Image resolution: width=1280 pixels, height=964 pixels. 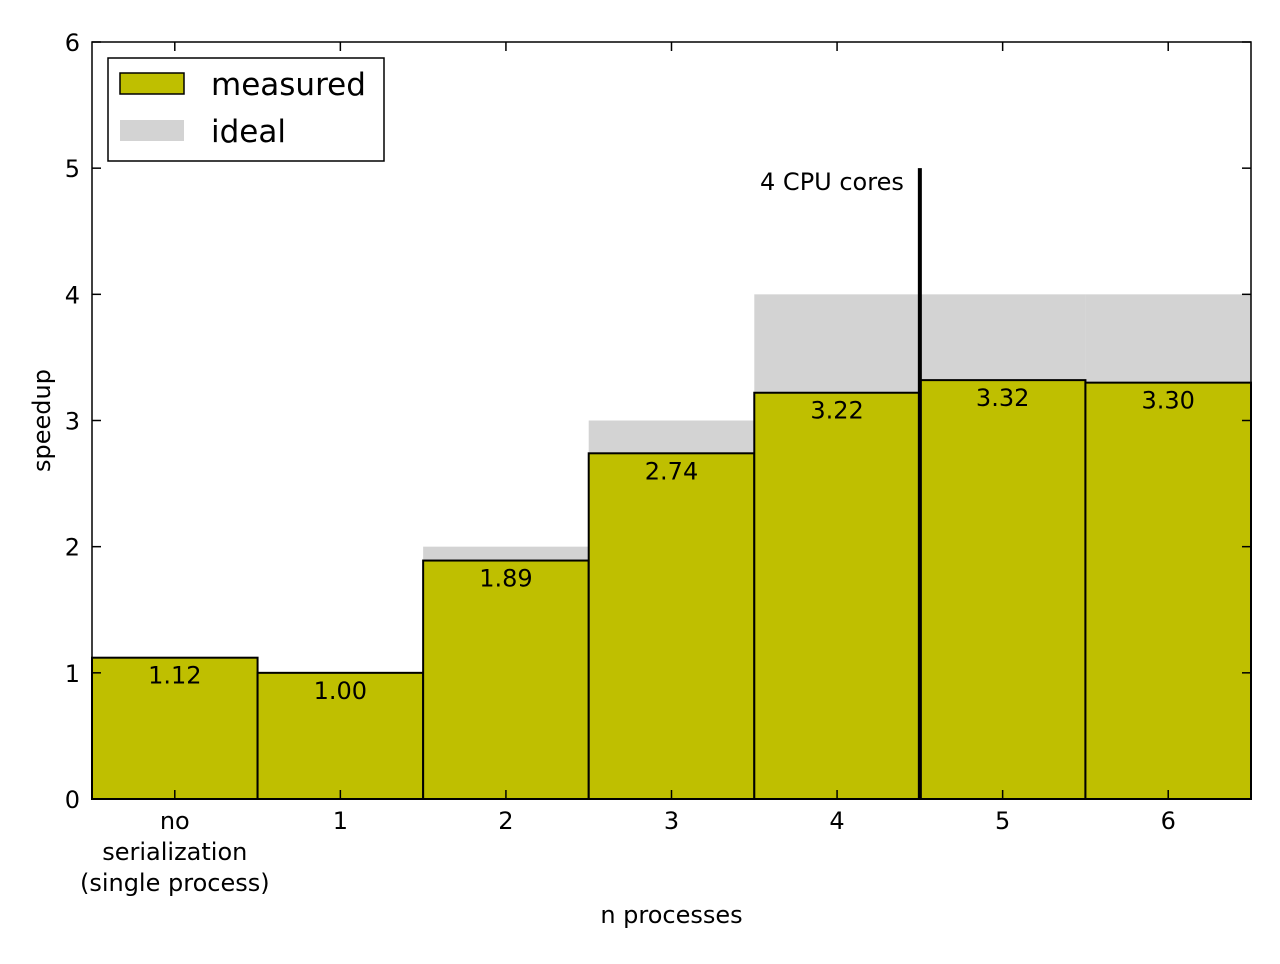 What do you see at coordinates (72, 43) in the screenshot?
I see `y-tick-label: 6` at bounding box center [72, 43].